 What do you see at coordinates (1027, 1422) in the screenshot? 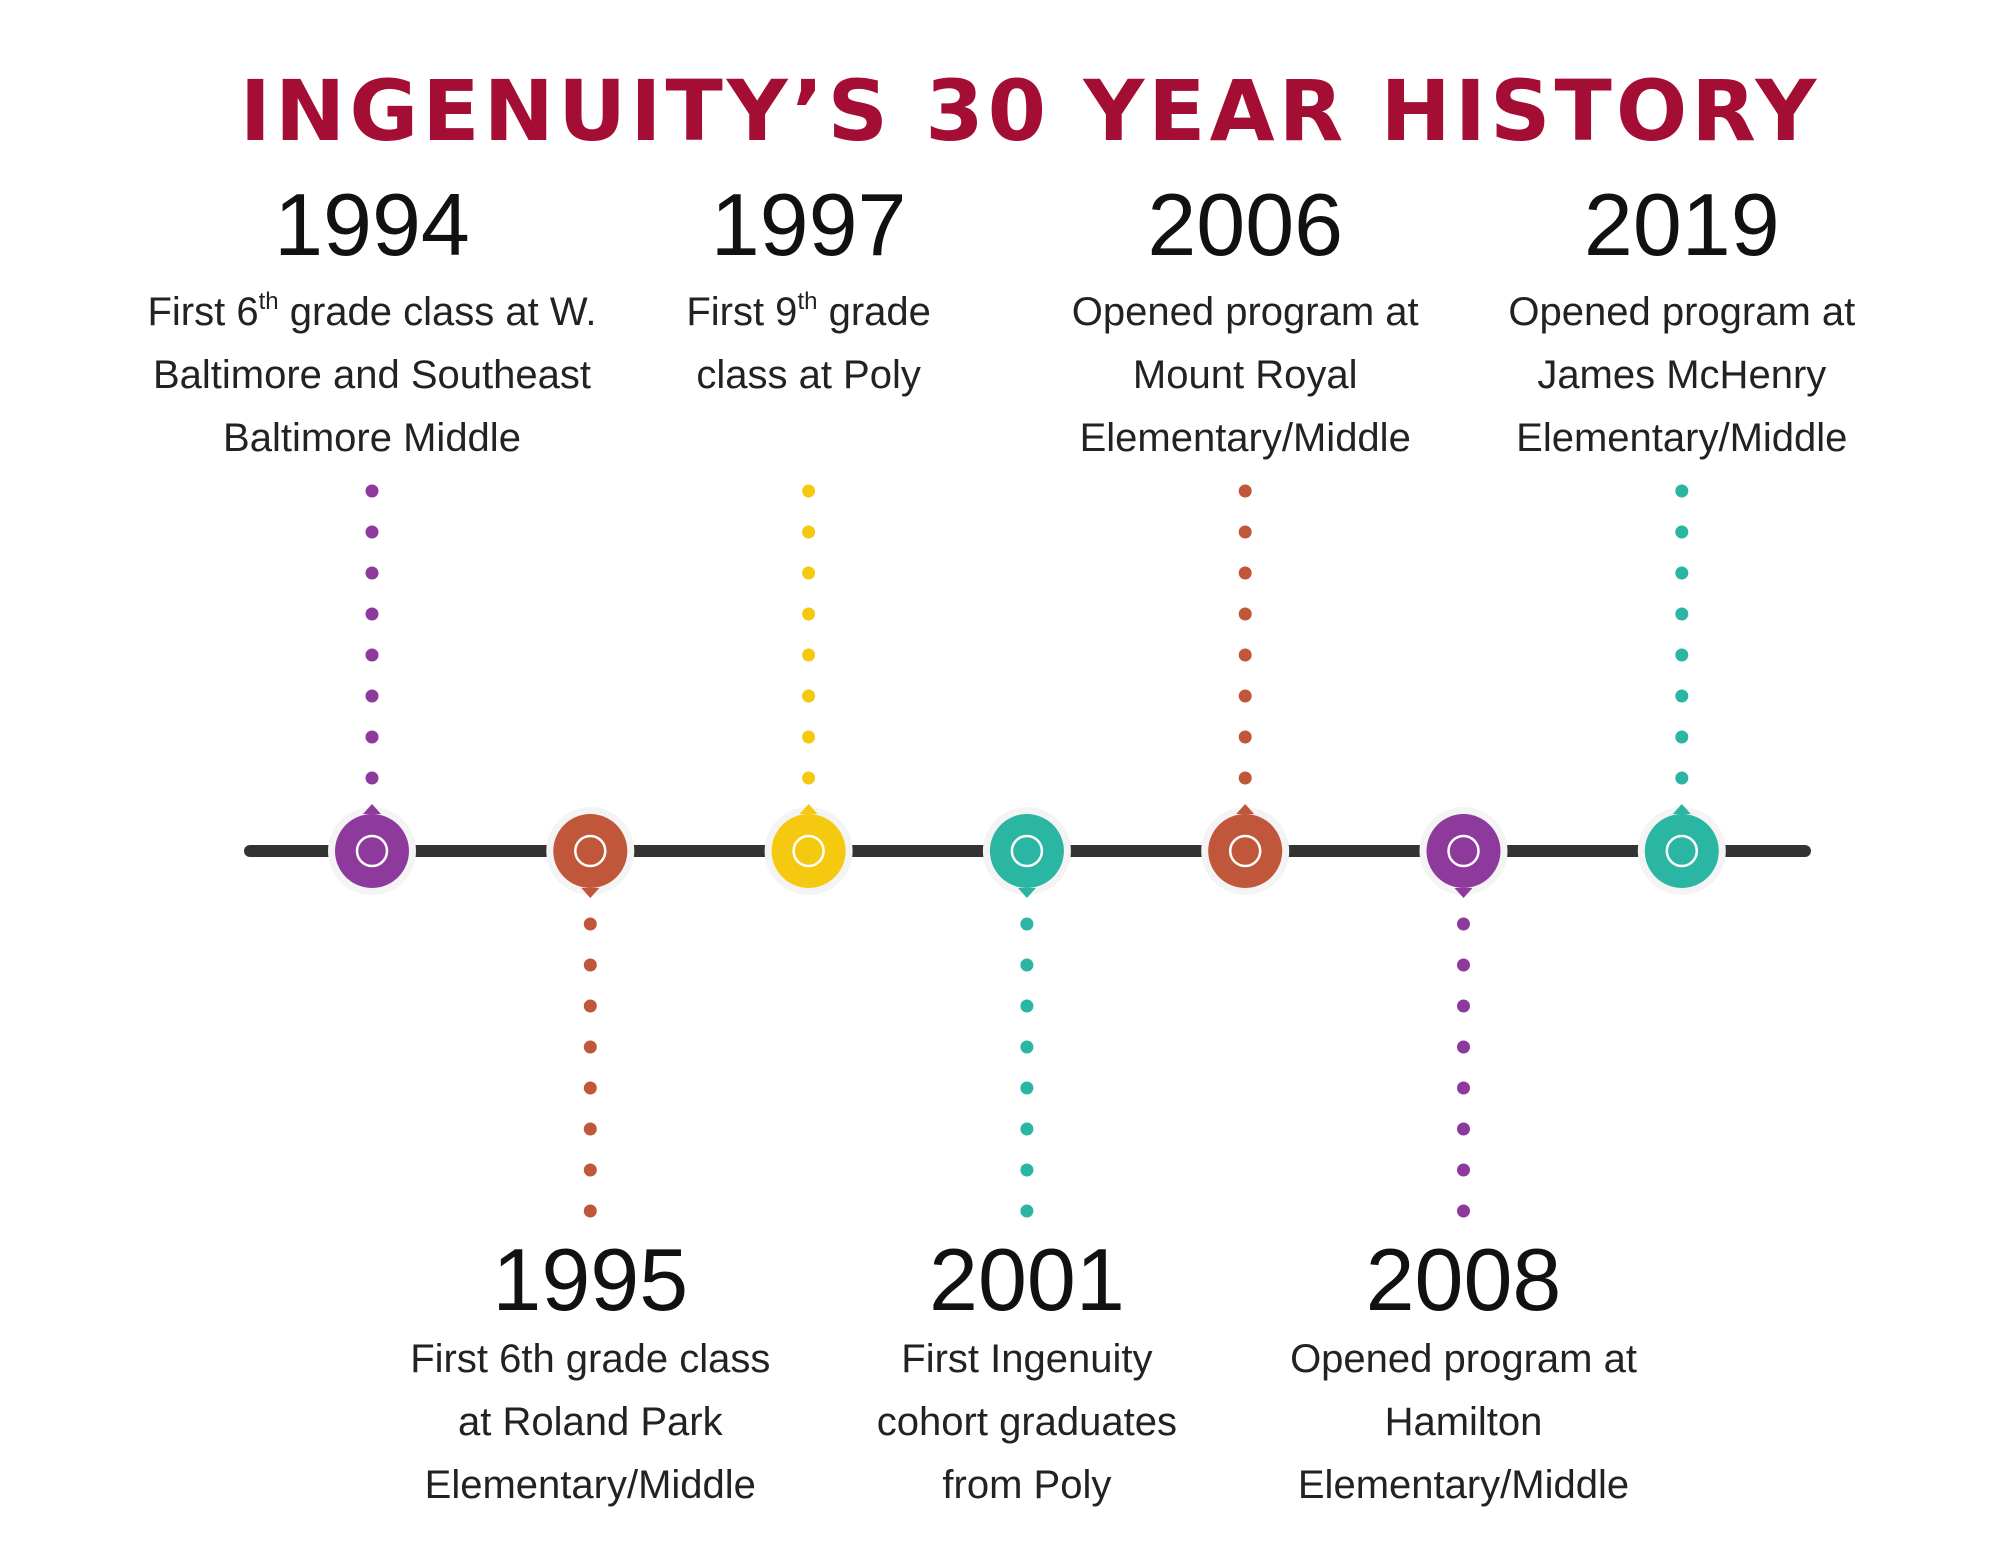
I see `event-description: cohort graduates` at bounding box center [1027, 1422].